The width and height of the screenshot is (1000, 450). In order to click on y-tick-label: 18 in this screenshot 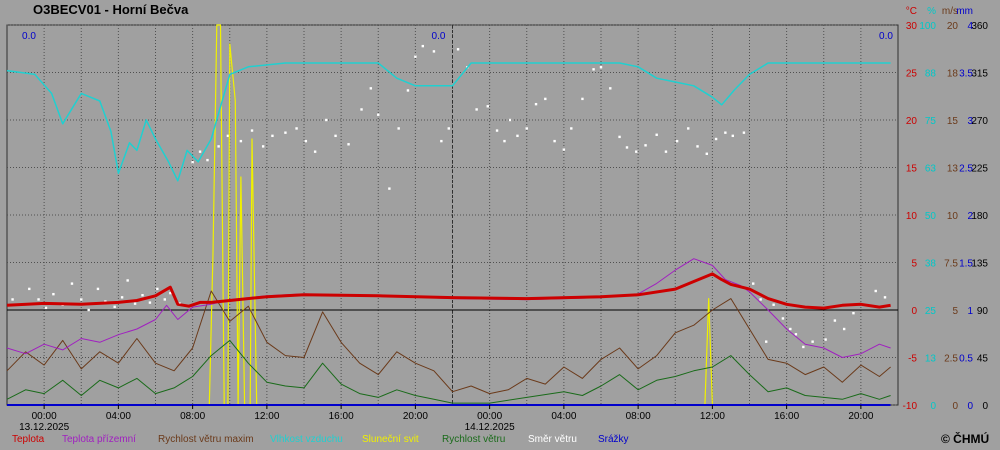, I will do `click(953, 74)`.